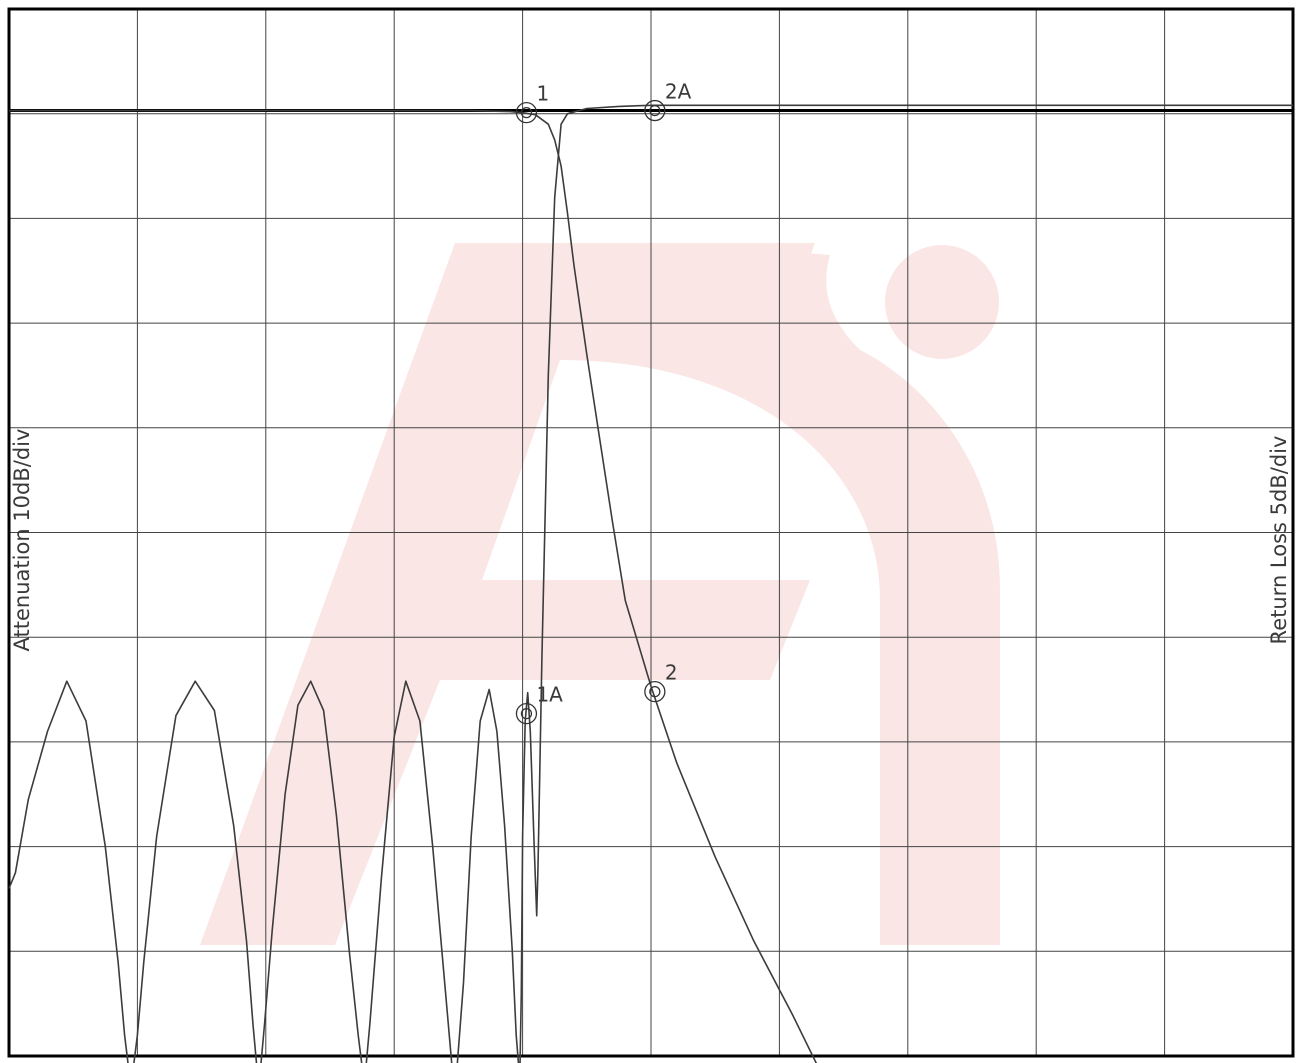 The height and width of the screenshot is (1063, 1300). Describe the element at coordinates (549, 695) in the screenshot. I see `marker-label: 1A` at that location.